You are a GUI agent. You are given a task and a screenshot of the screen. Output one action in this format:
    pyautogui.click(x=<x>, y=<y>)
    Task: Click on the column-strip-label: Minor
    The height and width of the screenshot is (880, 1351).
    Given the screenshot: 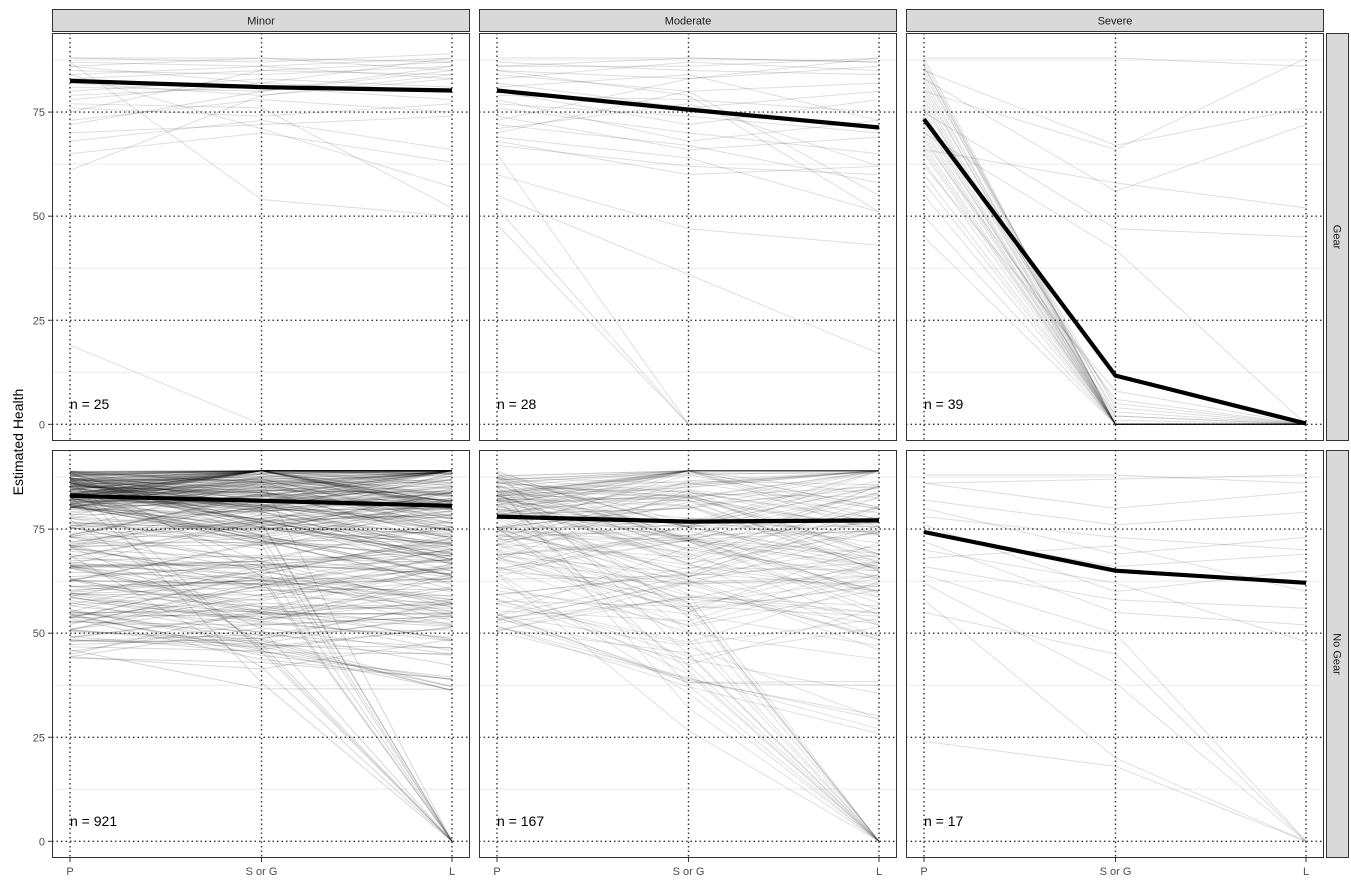 What is the action you would take?
    pyautogui.click(x=261, y=22)
    